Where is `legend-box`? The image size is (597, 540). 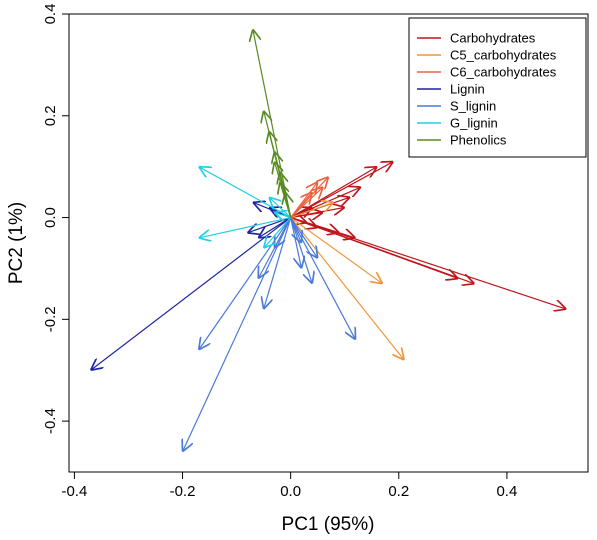
legend-box is located at coordinates (497, 87).